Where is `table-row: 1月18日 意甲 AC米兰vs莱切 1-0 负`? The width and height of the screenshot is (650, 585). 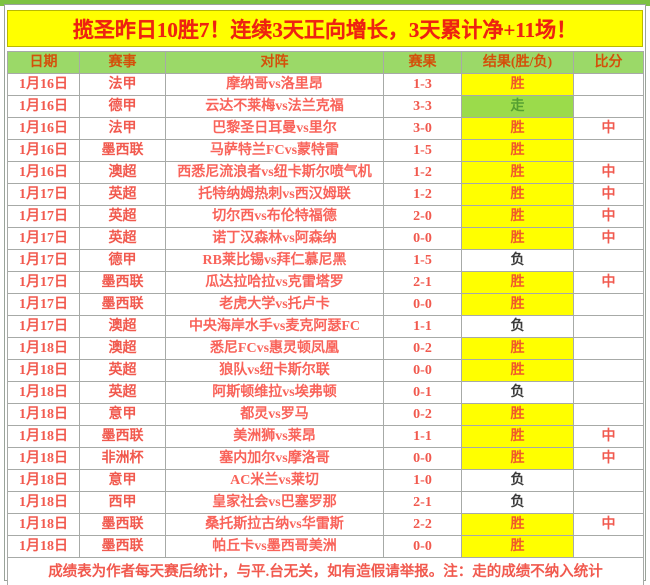
table-row: 1月18日 意甲 AC米兰vs莱切 1-0 负 is located at coordinates (325, 480).